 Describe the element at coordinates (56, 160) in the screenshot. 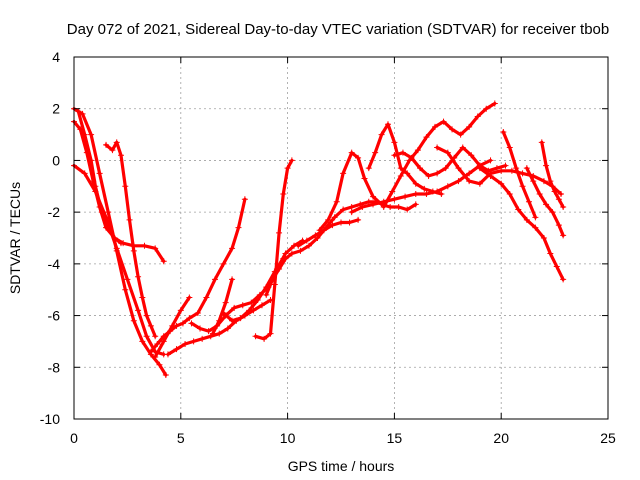

I see `y-tick-label: 0` at that location.